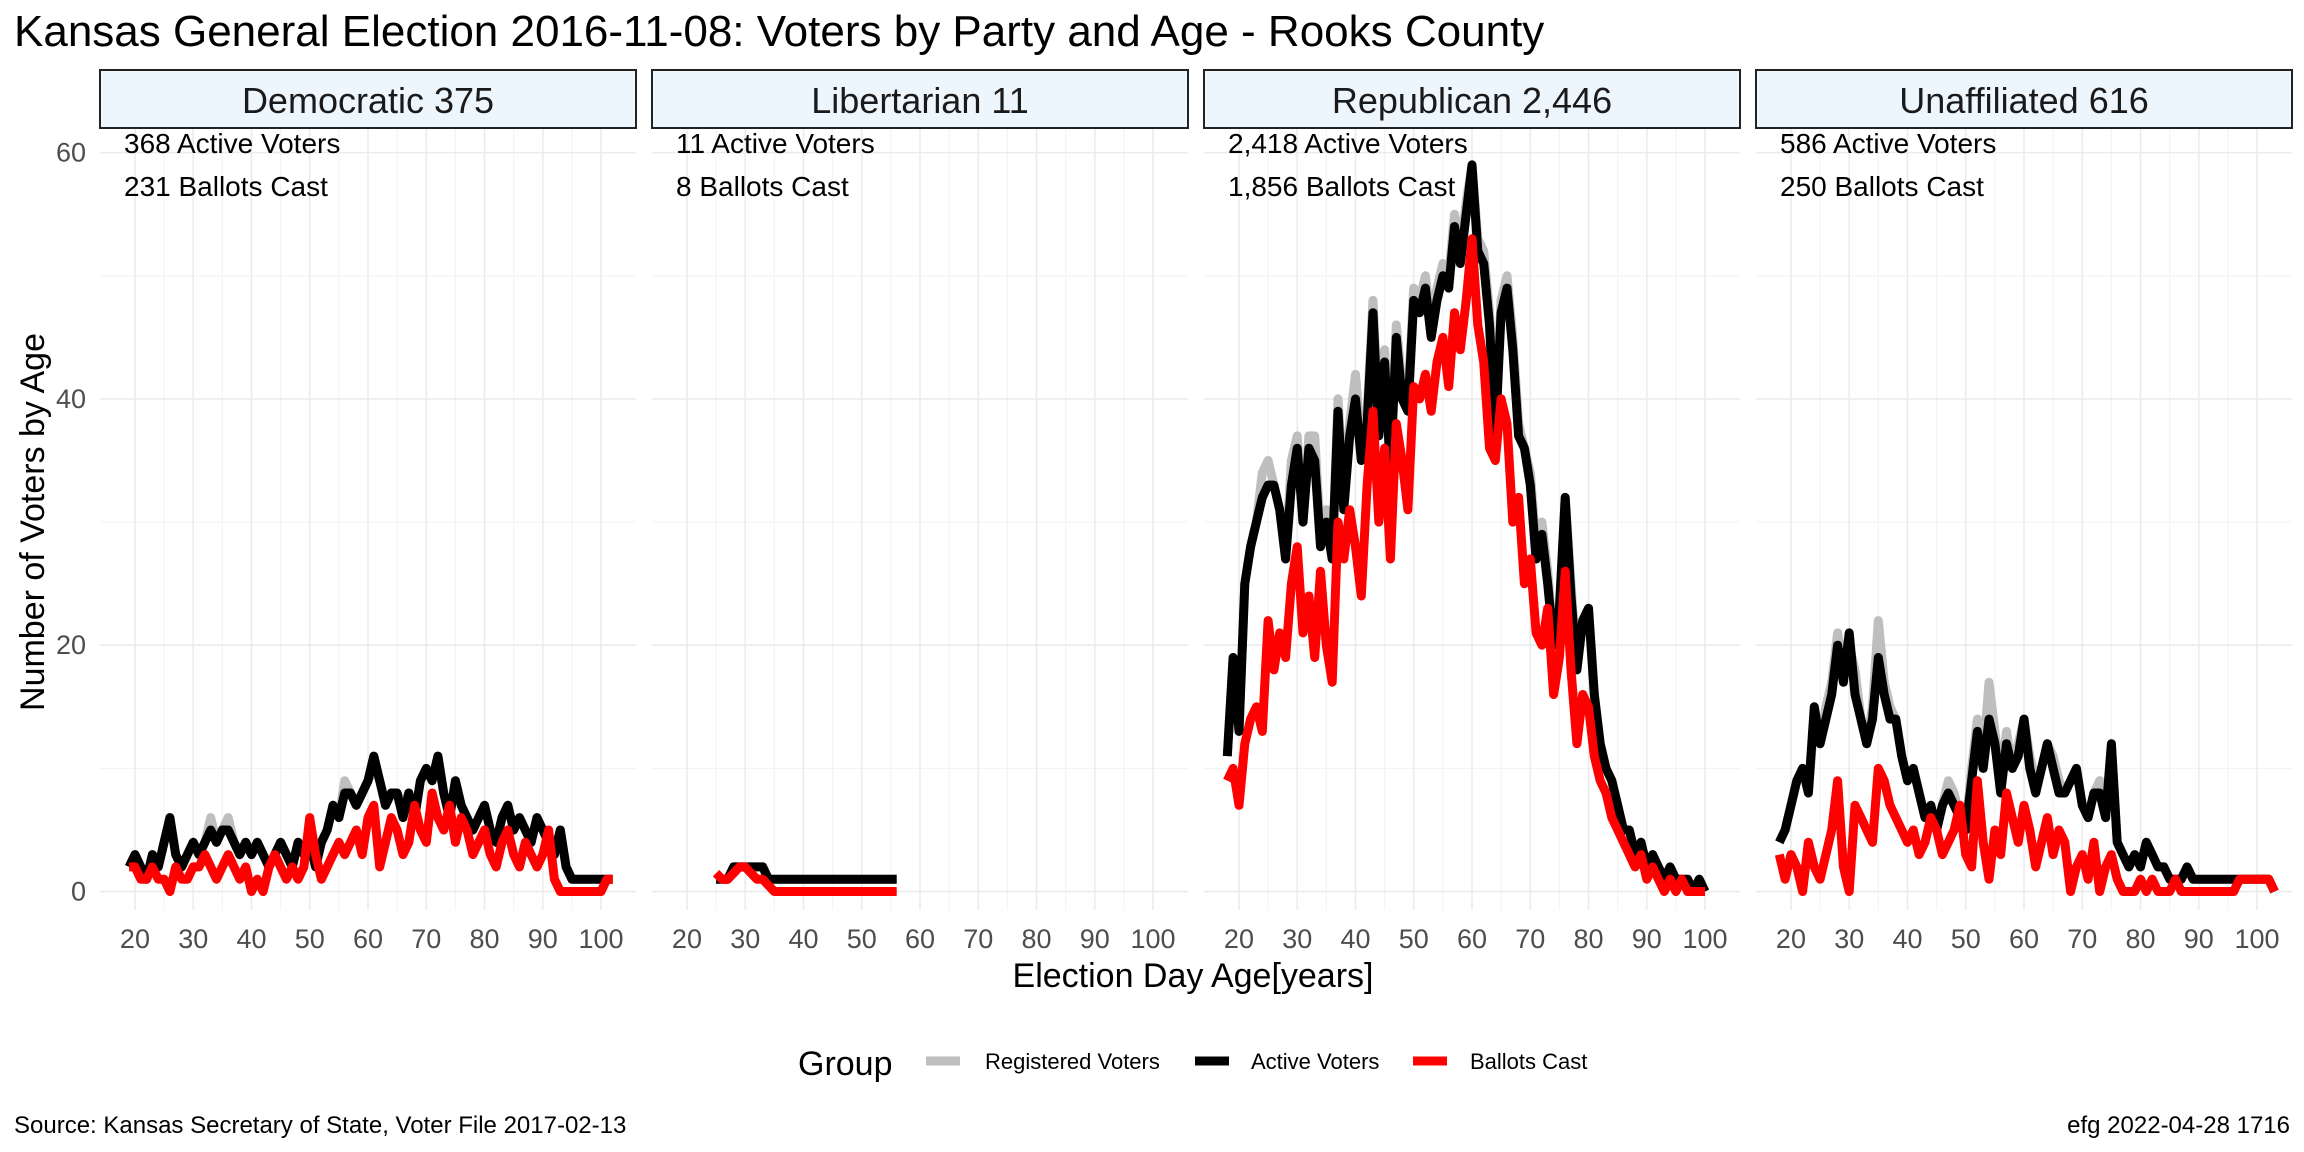 The width and height of the screenshot is (2304, 1152). Describe the element at coordinates (71, 645) in the screenshot. I see `y-tick-label: 20` at that location.